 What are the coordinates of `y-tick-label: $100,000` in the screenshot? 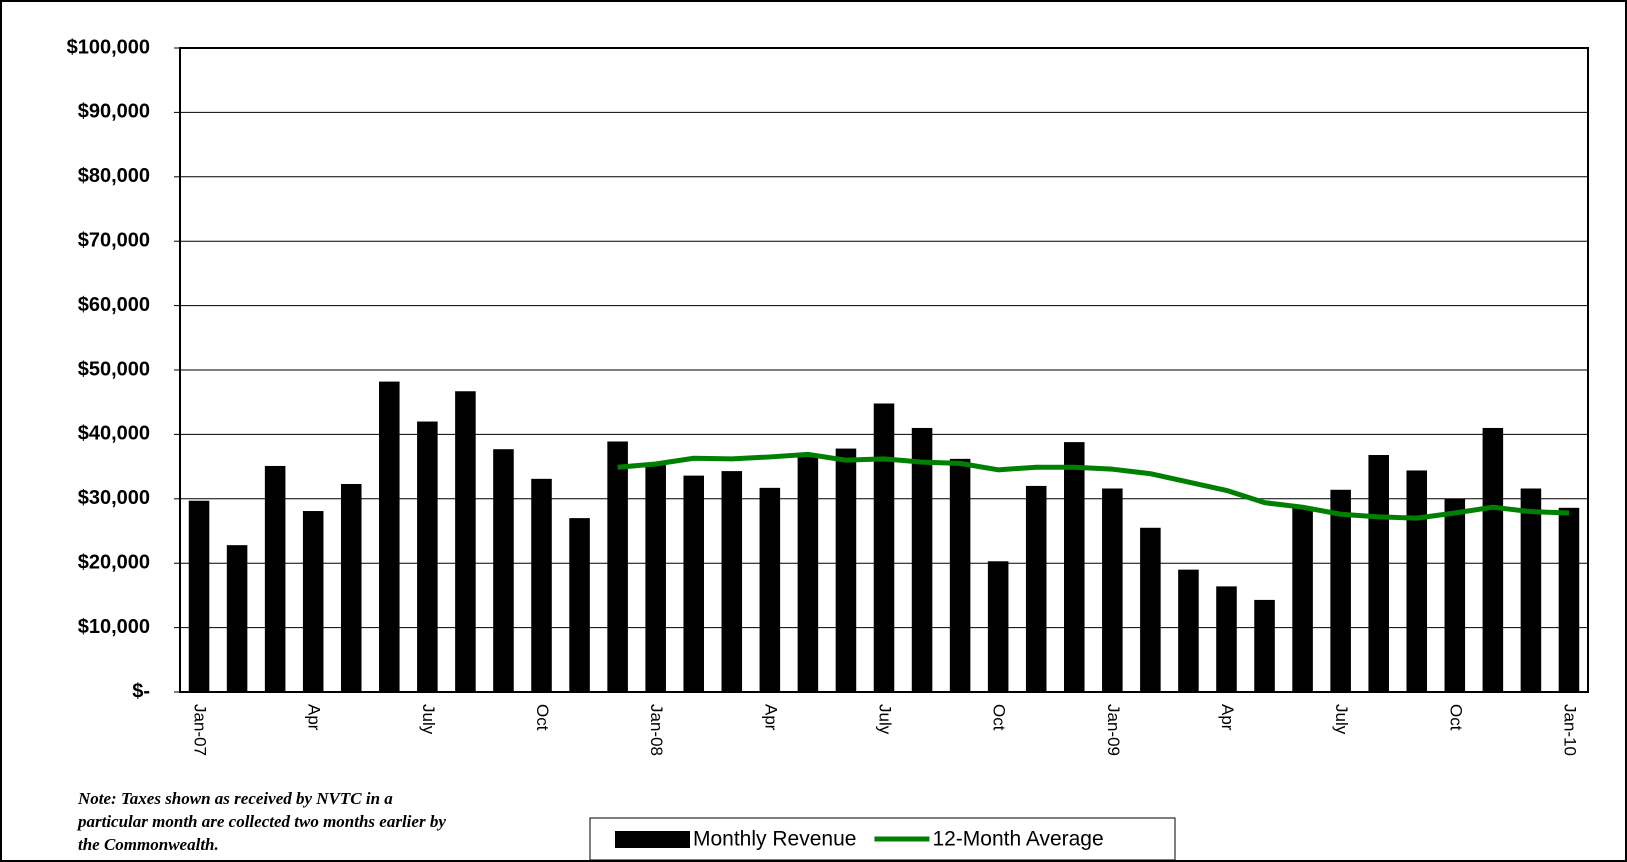 It's located at (108, 47).